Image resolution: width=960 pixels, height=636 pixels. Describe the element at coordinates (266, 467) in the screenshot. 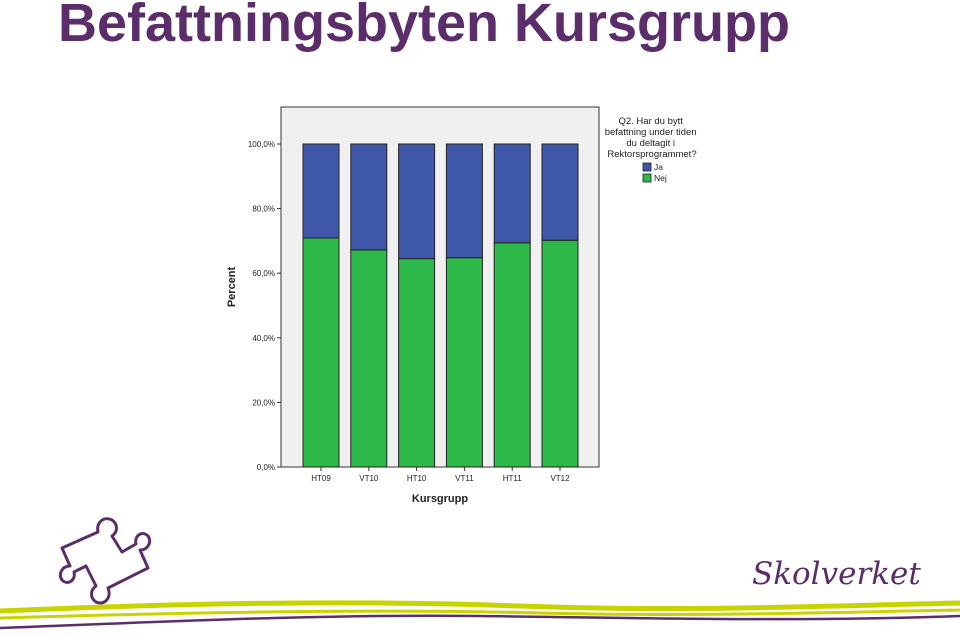

I see `y-tick-label: 0,0%` at that location.